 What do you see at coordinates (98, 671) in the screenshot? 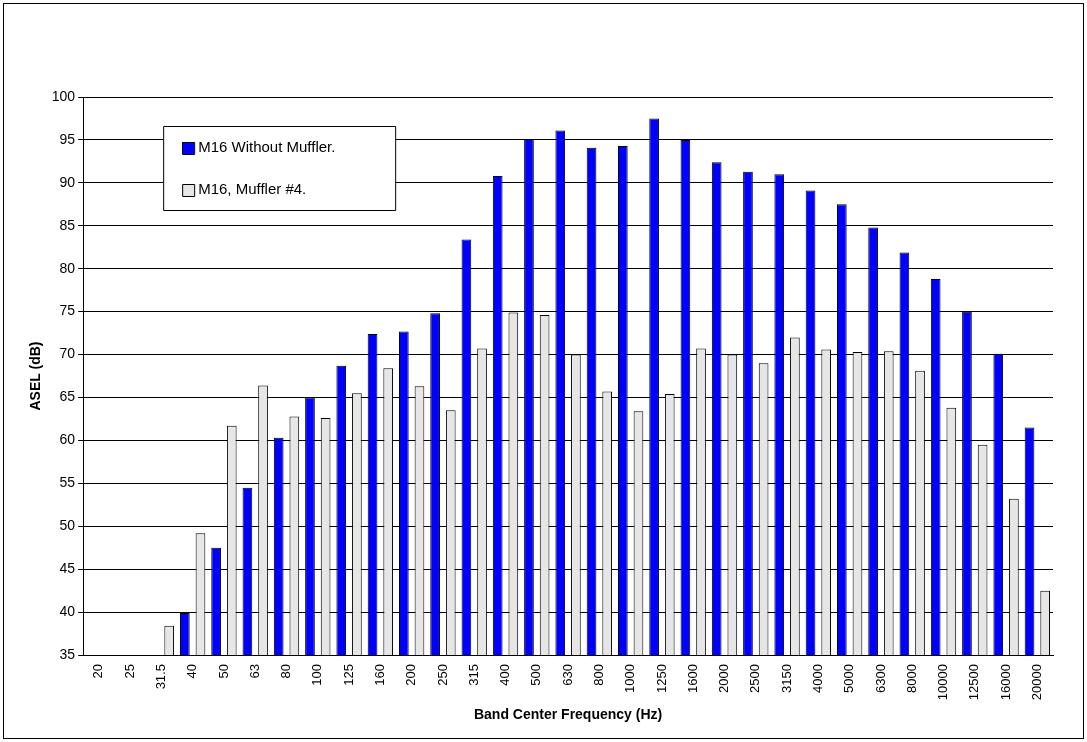
I see `x-tick-label: 20` at bounding box center [98, 671].